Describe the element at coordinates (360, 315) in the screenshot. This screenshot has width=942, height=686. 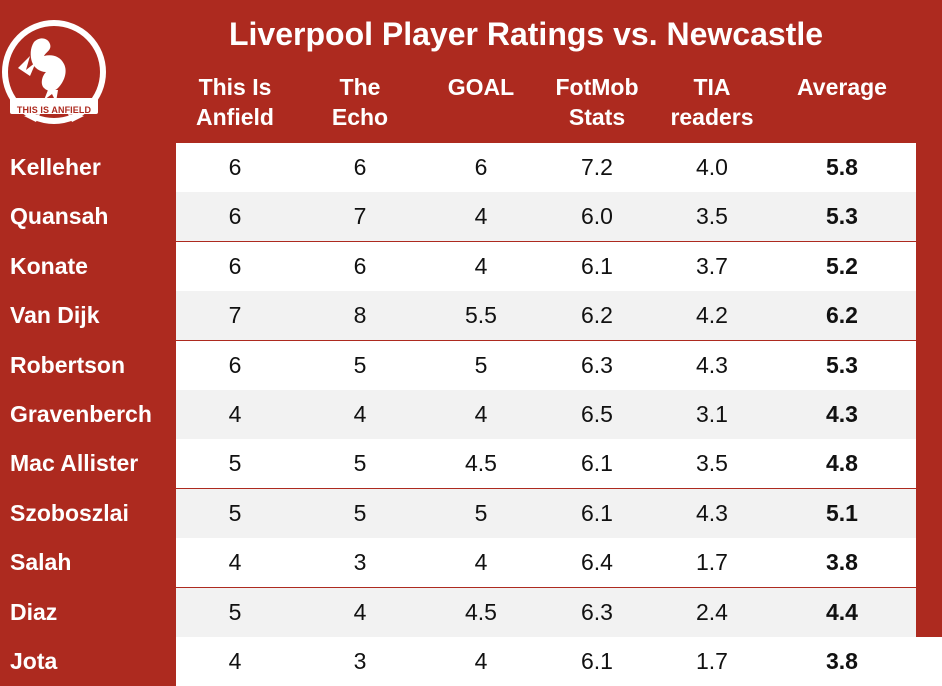
I see `rating-cell: 8` at that location.